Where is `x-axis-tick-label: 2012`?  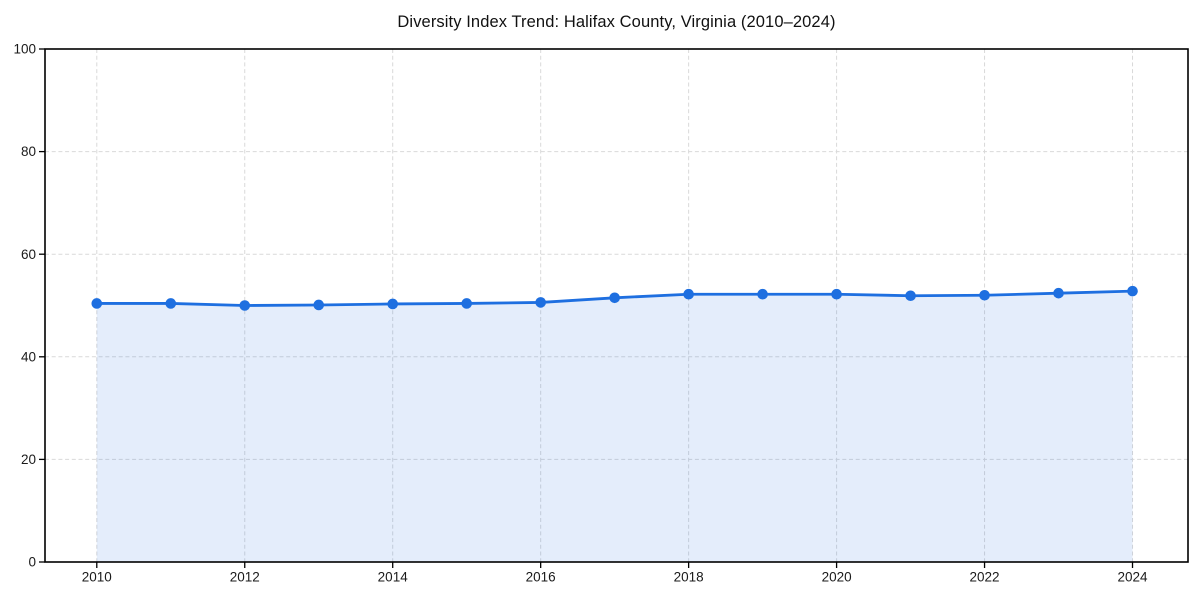
x-axis-tick-label: 2012 is located at coordinates (245, 577).